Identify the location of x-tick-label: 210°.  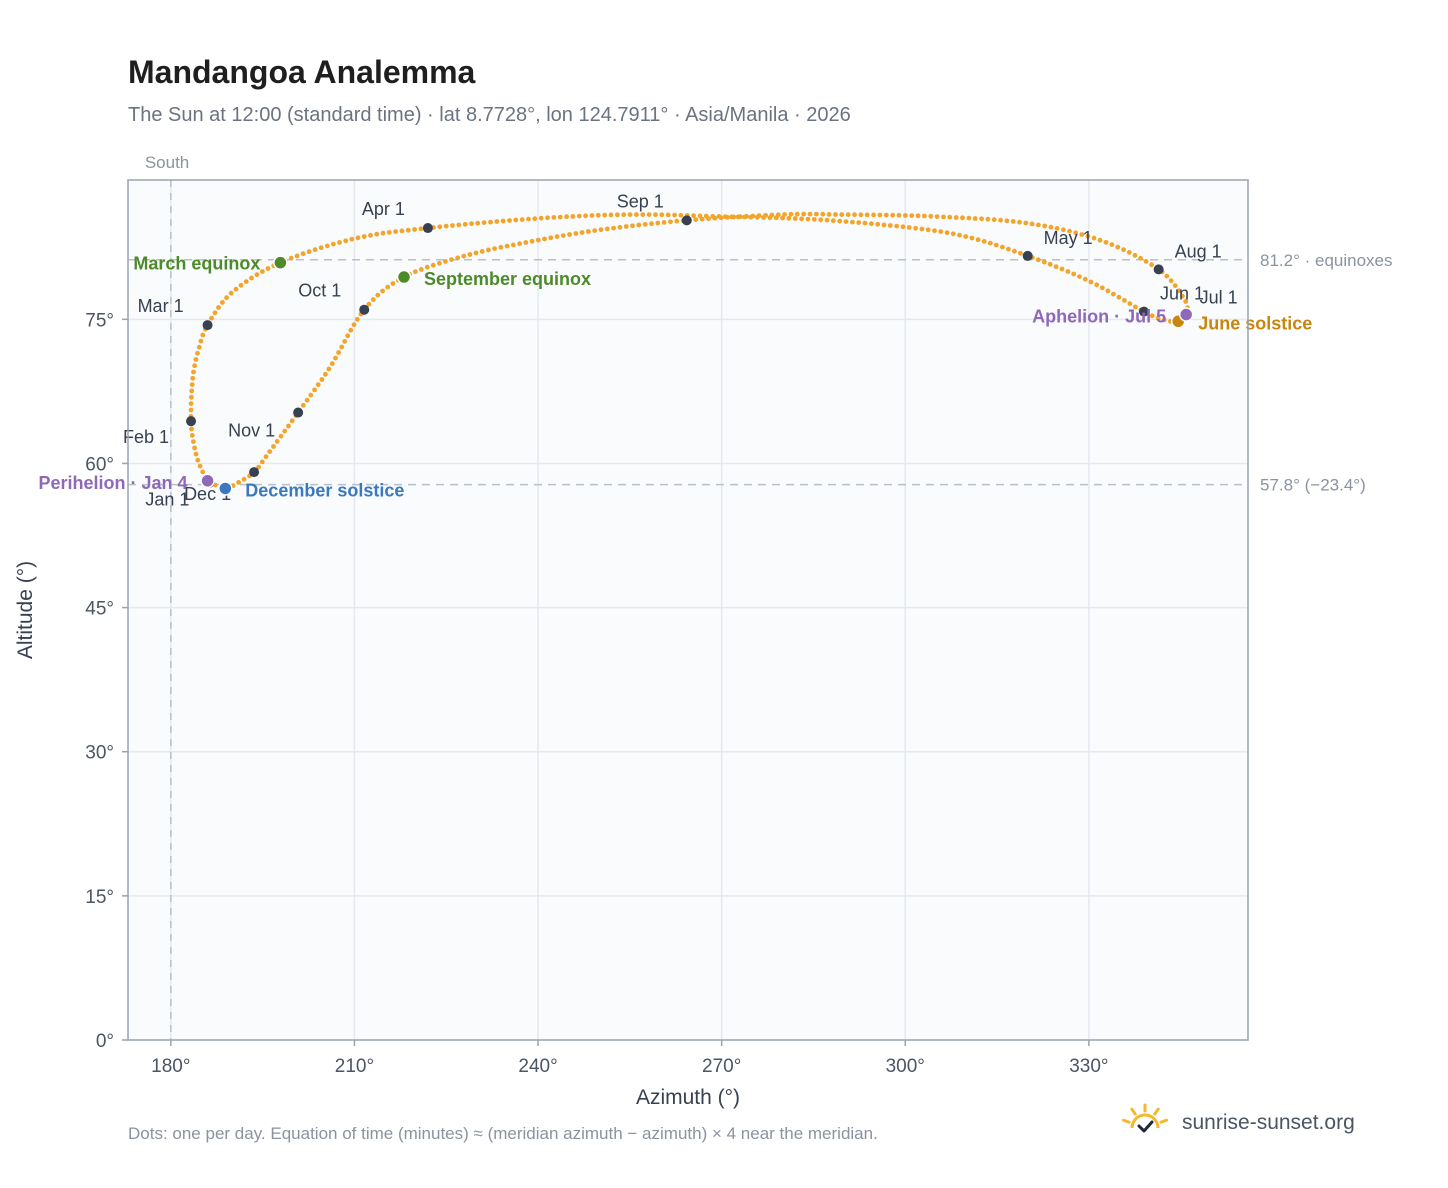
(354, 1066).